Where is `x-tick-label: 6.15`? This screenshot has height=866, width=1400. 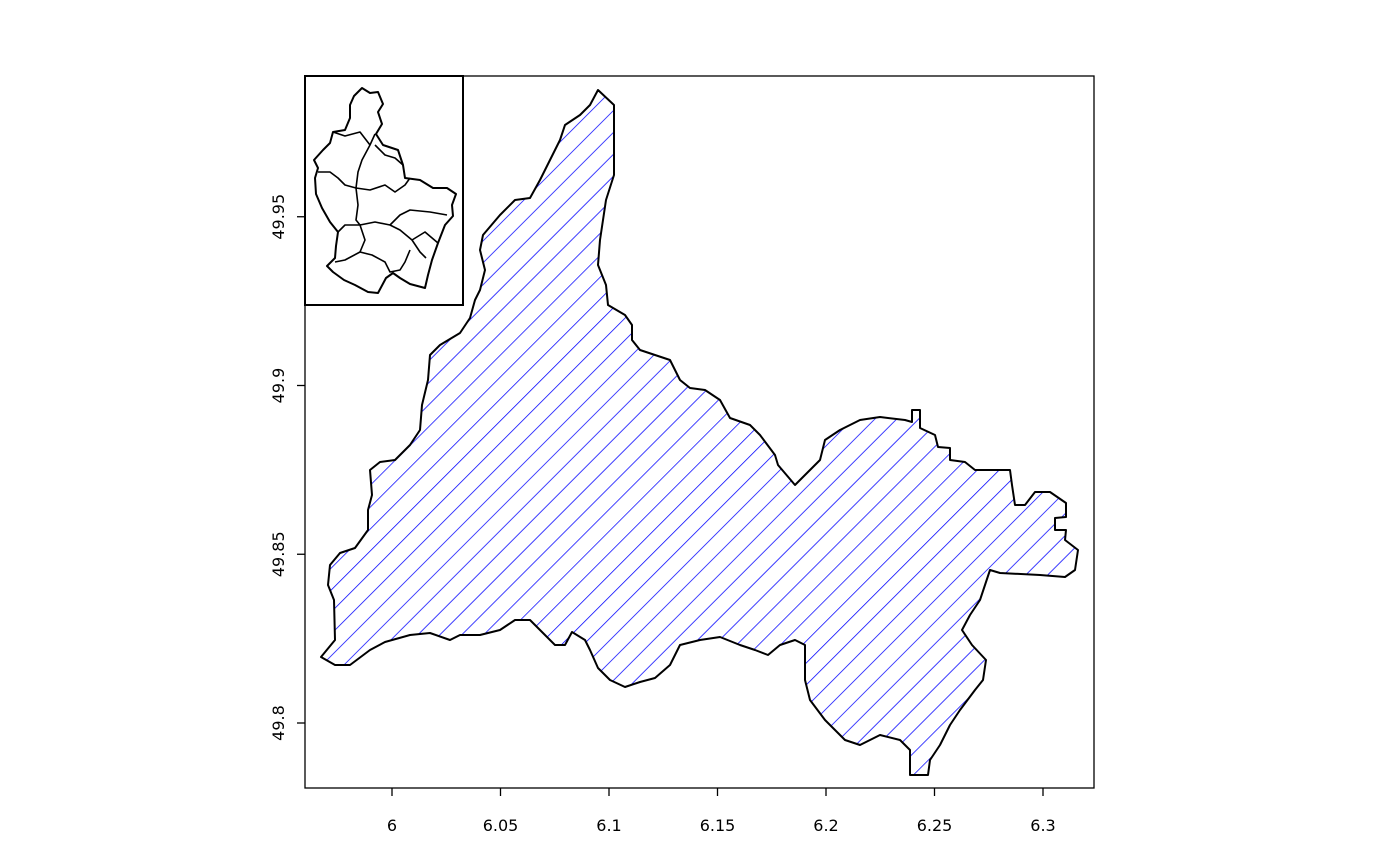
x-tick-label: 6.15 is located at coordinates (718, 825).